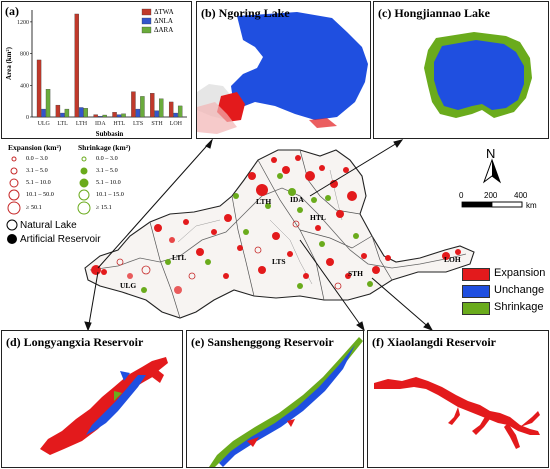 This screenshot has width=550, height=469. Describe the element at coordinates (279, 261) in the screenshot. I see `region-label-lts: LTS` at that location.